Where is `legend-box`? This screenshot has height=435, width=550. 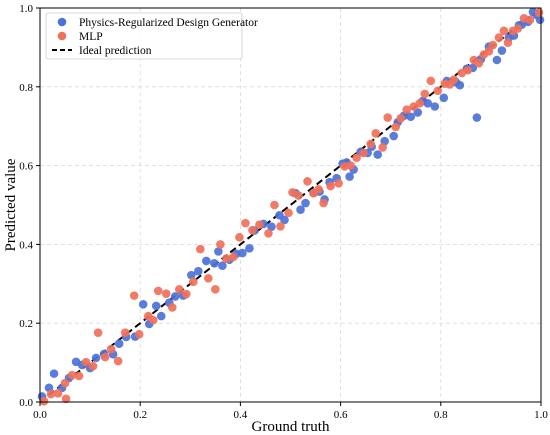
legend-box is located at coordinates (144, 36).